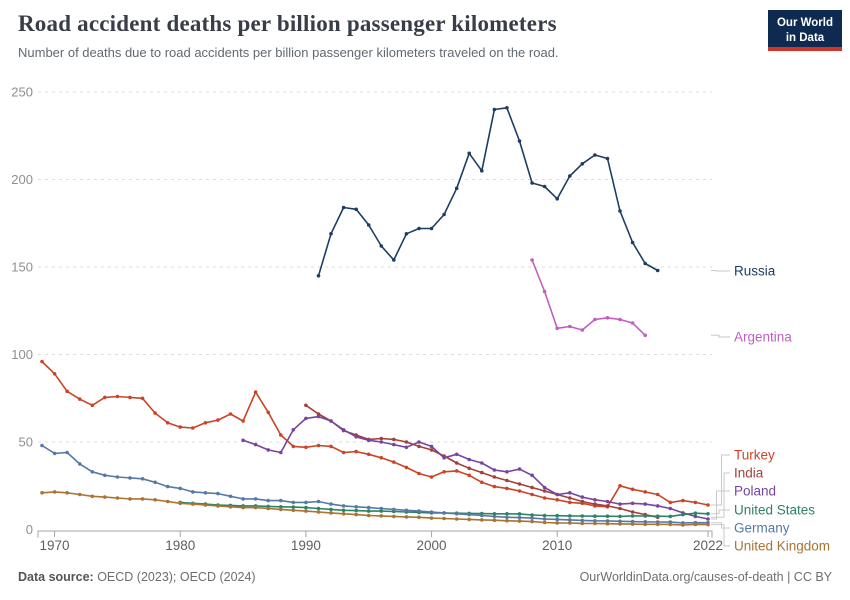 This screenshot has width=850, height=600. I want to click on series-line-germany, so click(374, 484).